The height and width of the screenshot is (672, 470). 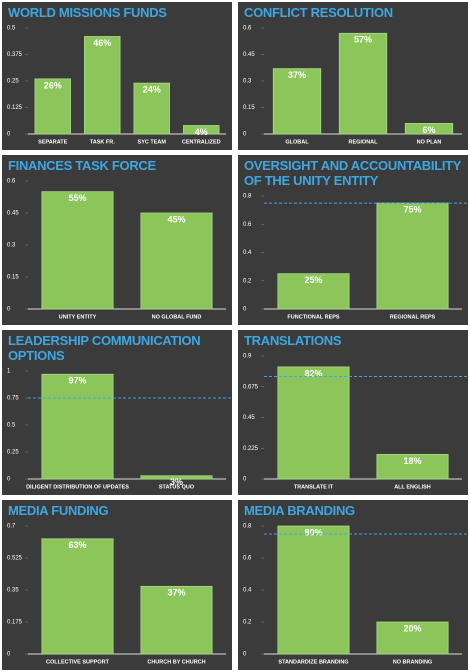 I want to click on value-label: 46%, so click(x=102, y=43).